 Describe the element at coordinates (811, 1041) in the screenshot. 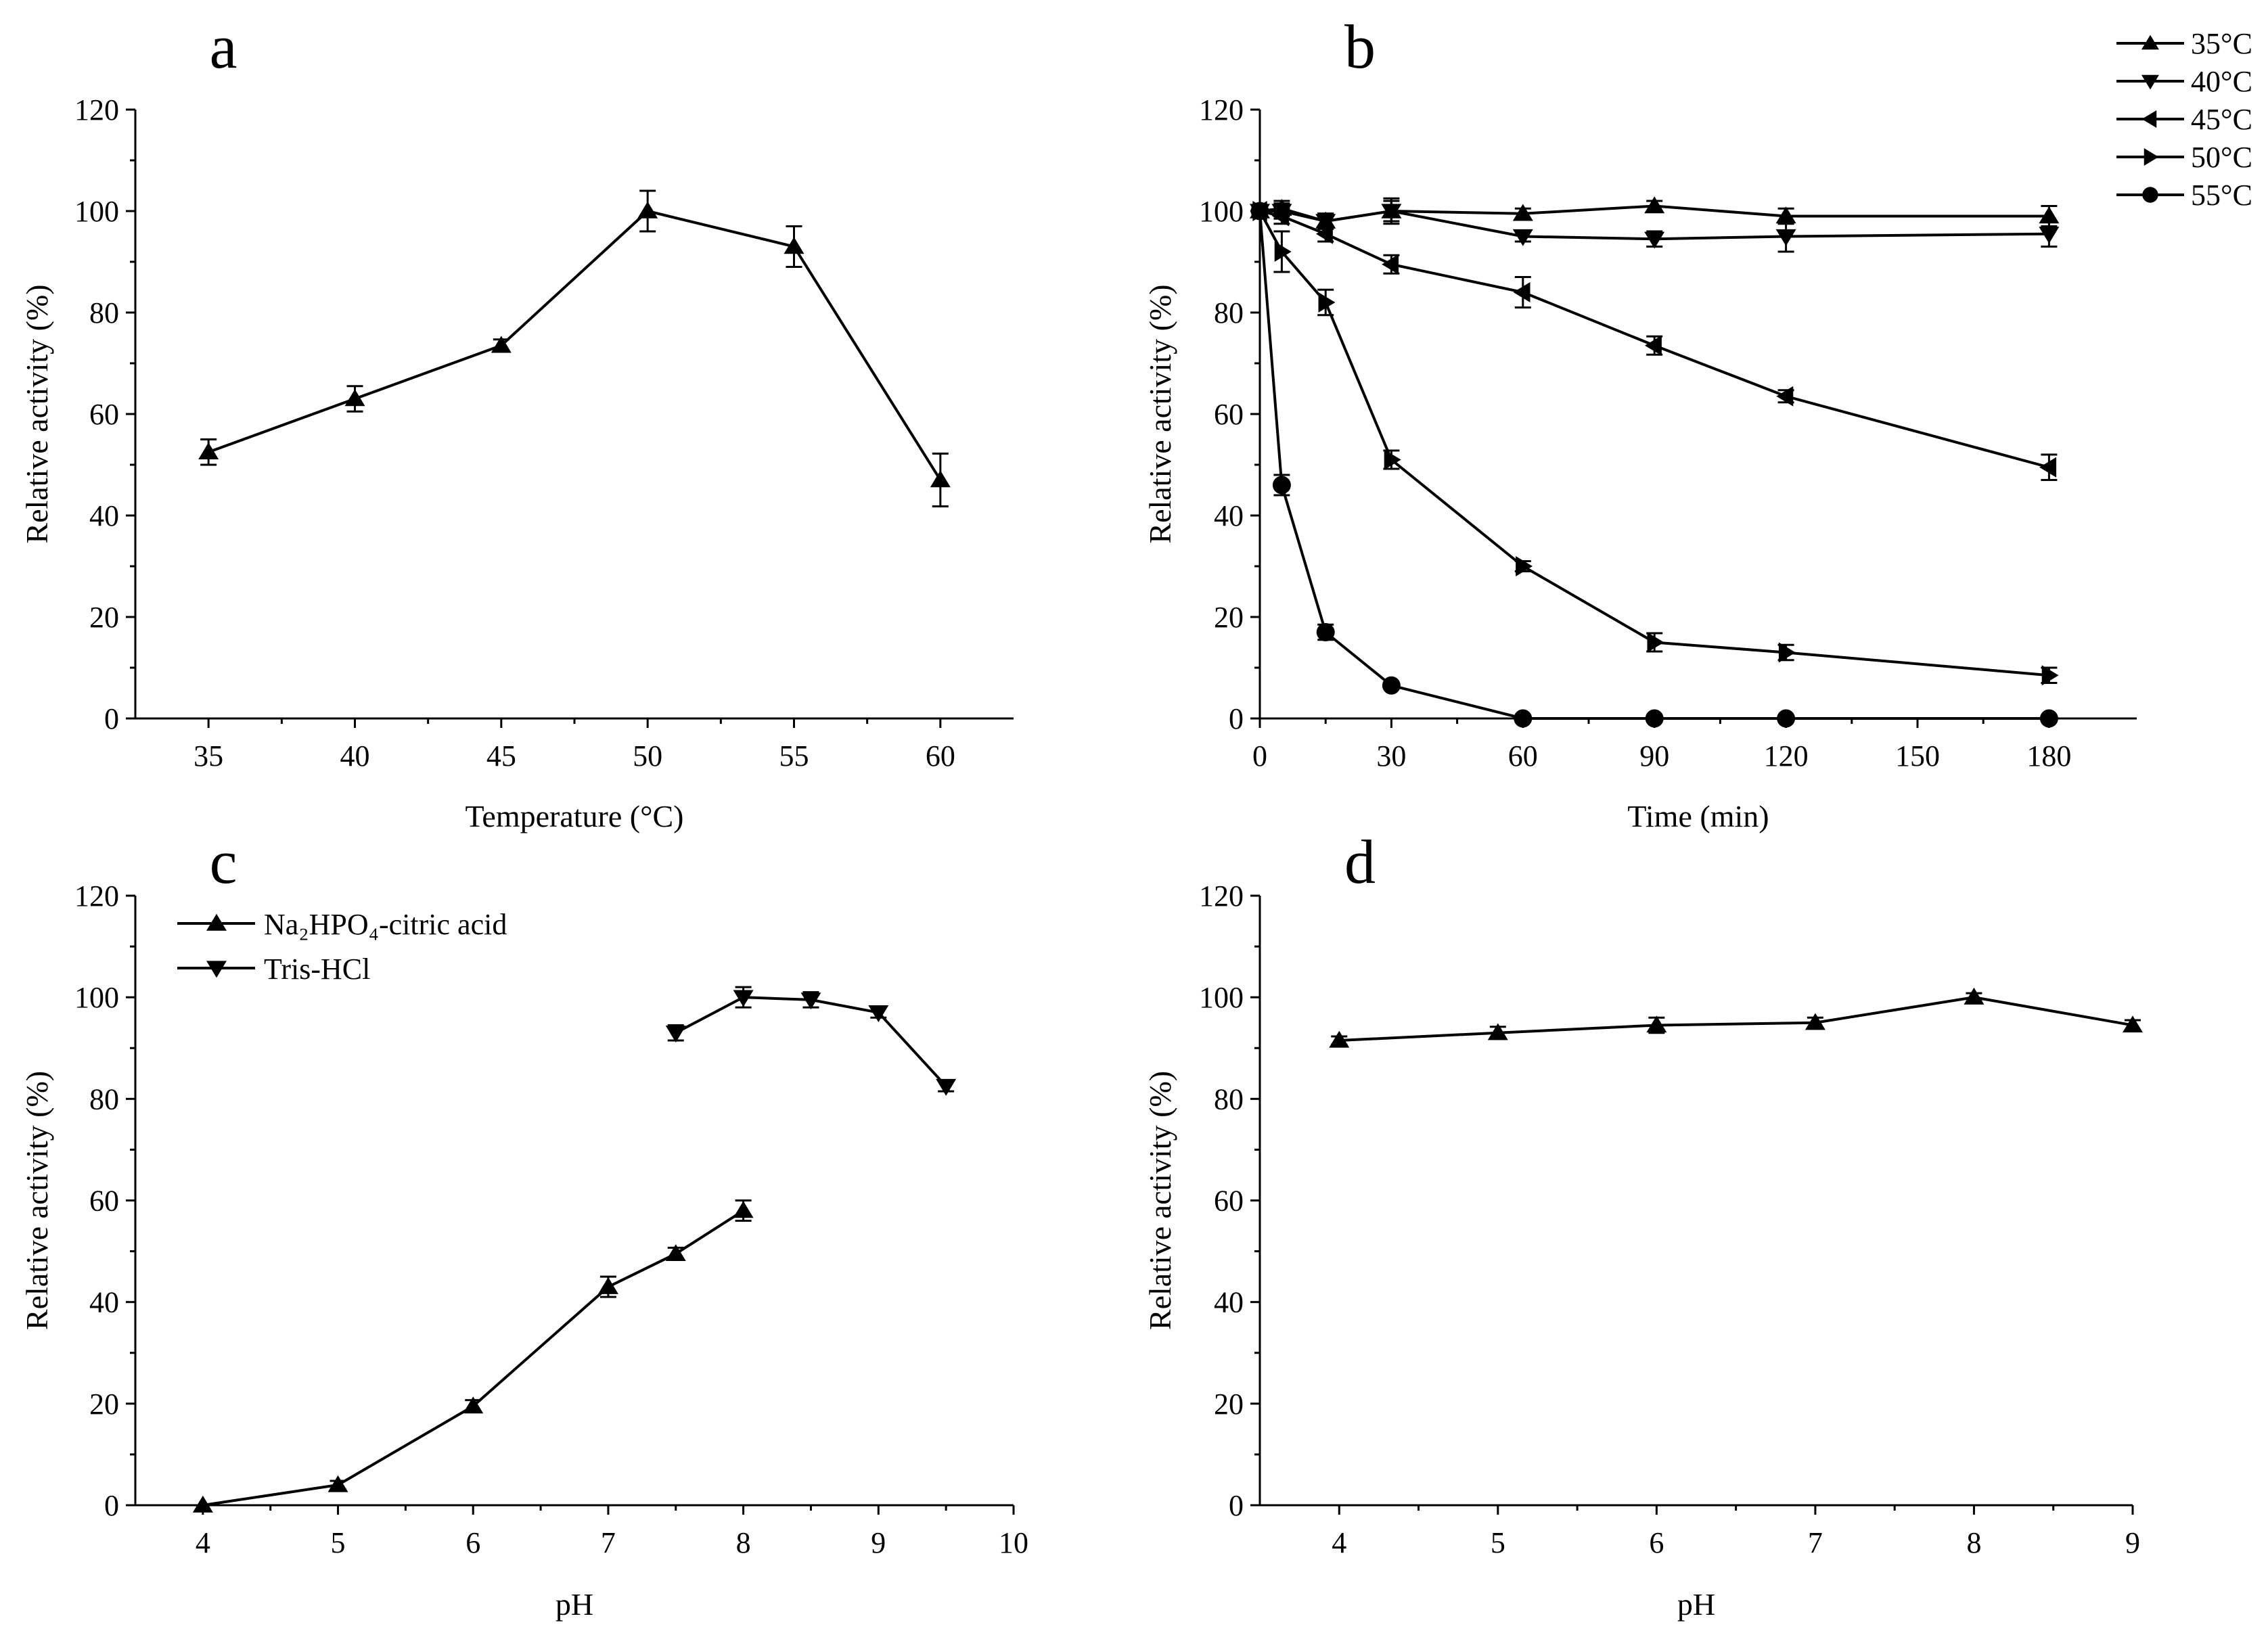

I see `series-Tris-HCl` at that location.